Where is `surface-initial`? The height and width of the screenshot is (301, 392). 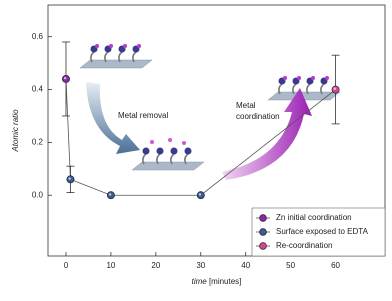 surface-initial is located at coordinates (116, 56).